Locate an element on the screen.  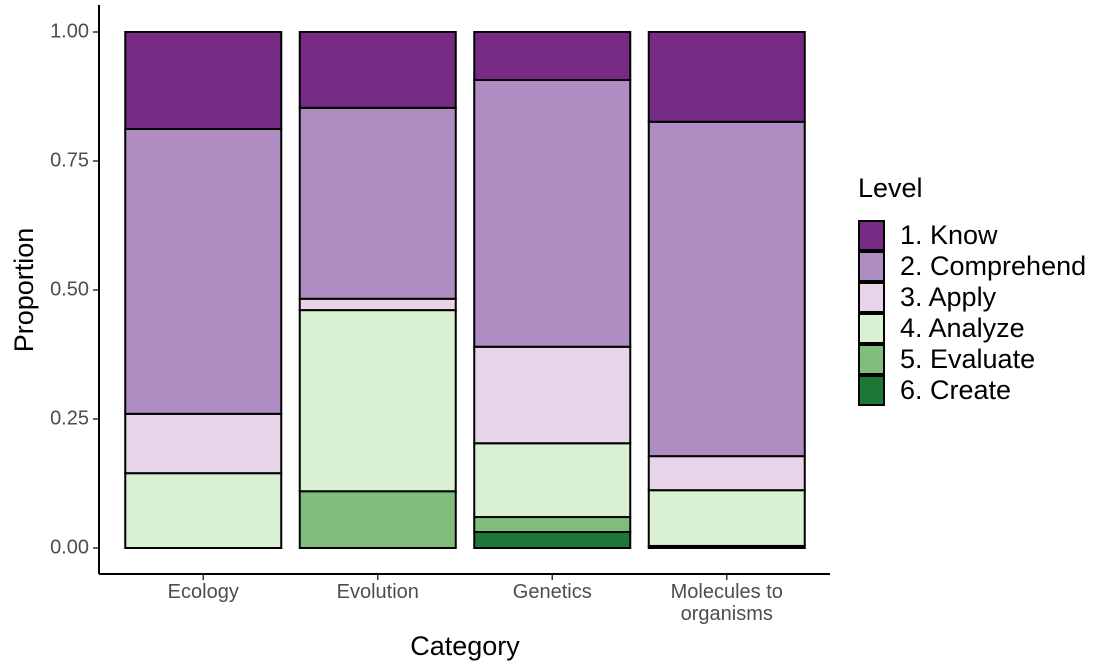
y-tick-label: 0.75 is located at coordinates (69, 160).